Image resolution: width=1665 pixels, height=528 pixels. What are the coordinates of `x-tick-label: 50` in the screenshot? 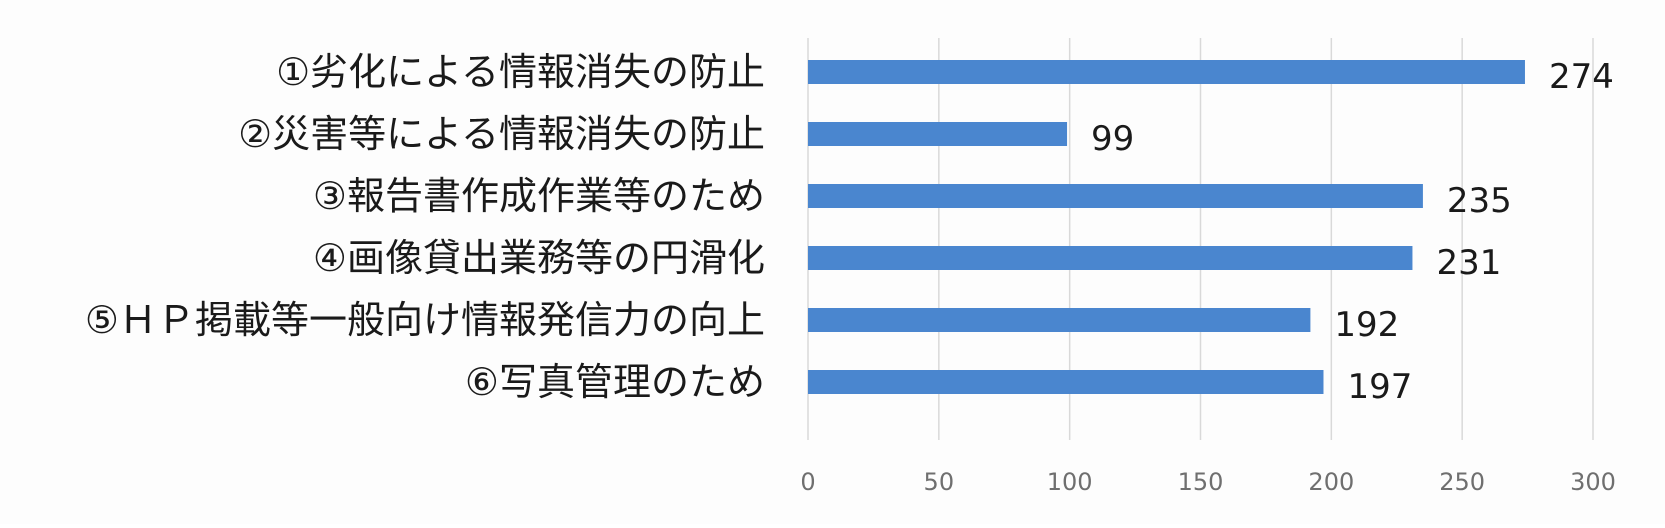 It's located at (939, 482).